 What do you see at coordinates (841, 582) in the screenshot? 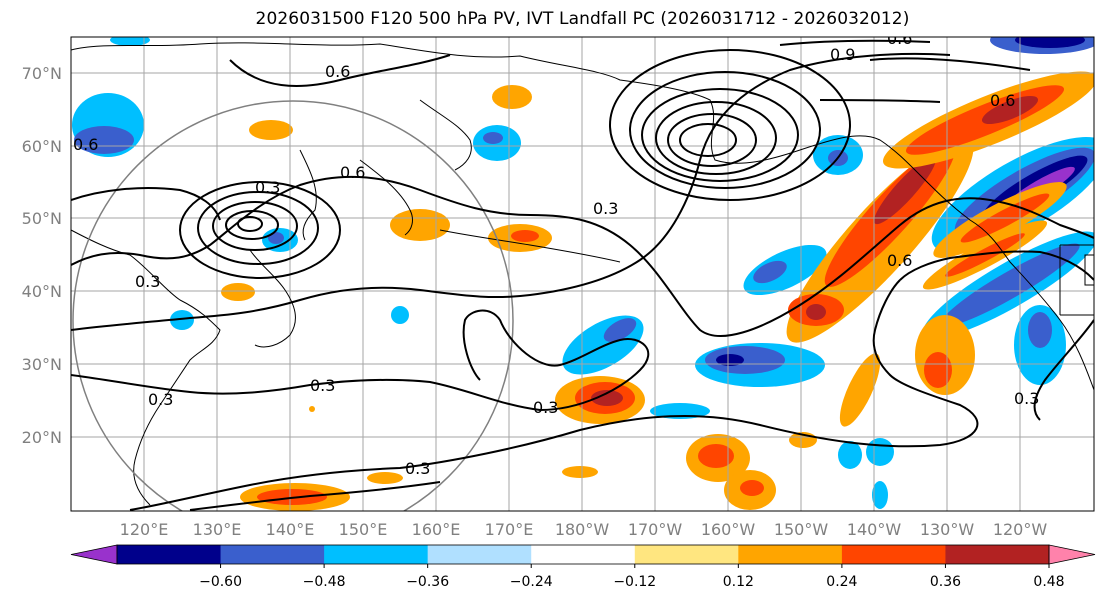
I see `colorbar-tick-label: 0.24` at bounding box center [841, 582].